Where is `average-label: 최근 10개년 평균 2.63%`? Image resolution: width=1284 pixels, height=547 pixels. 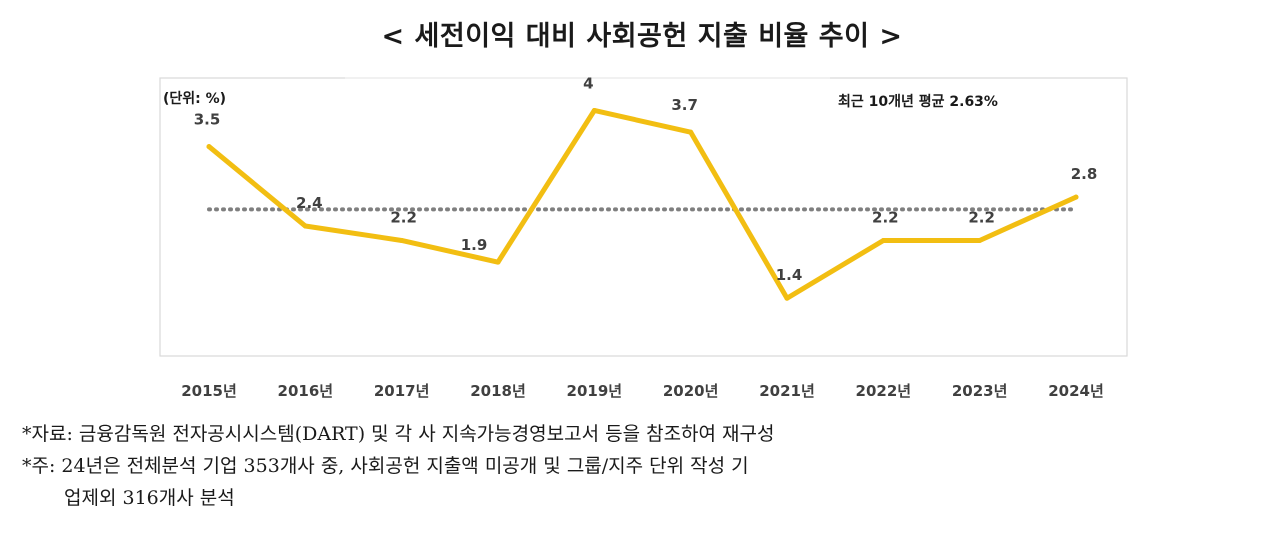 average-label: 최근 10개년 평균 2.63% is located at coordinates (918, 101).